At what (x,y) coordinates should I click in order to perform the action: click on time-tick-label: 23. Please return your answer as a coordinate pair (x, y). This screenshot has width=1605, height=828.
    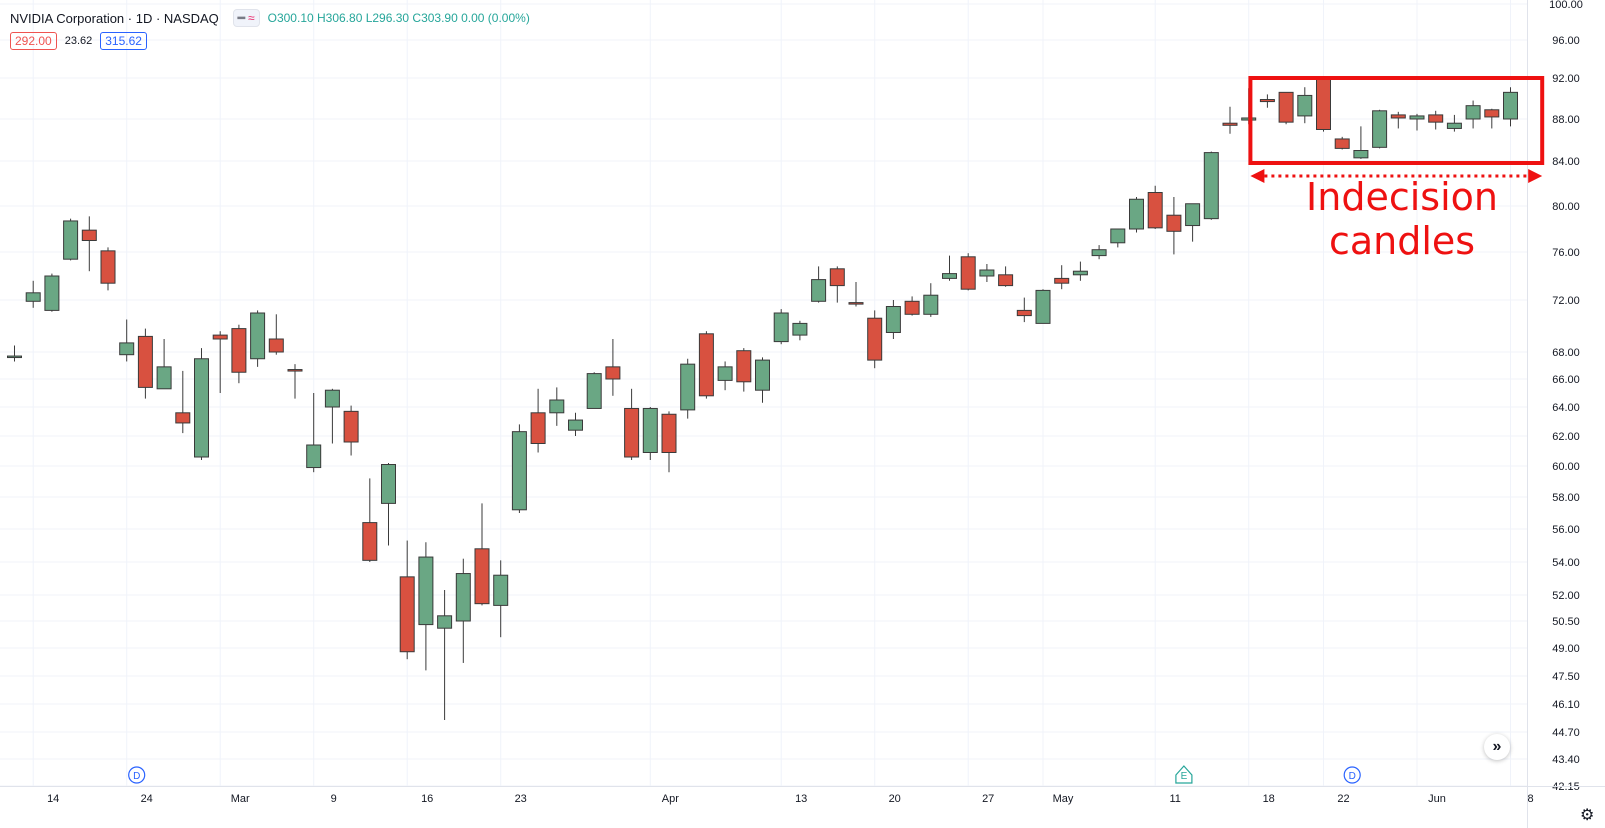
    Looking at the image, I should click on (521, 799).